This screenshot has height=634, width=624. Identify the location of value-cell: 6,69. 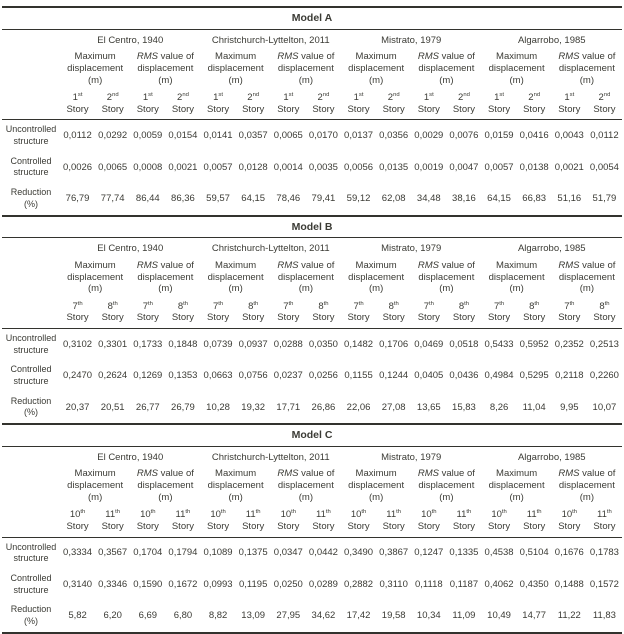
(148, 616).